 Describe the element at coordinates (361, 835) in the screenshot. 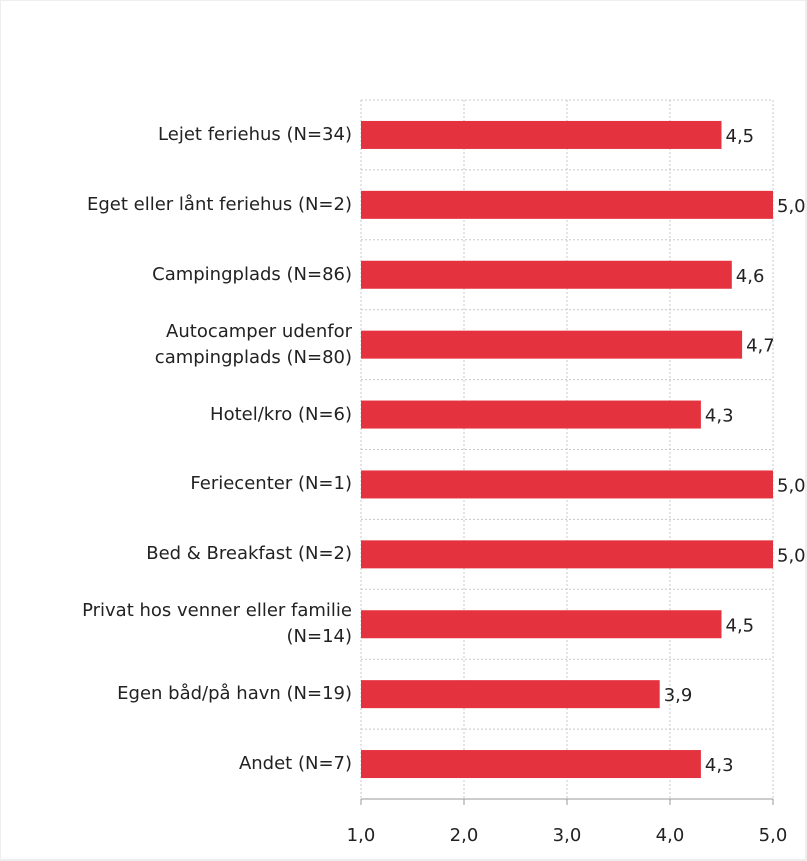

I see `x-tick-label: 1,0` at that location.